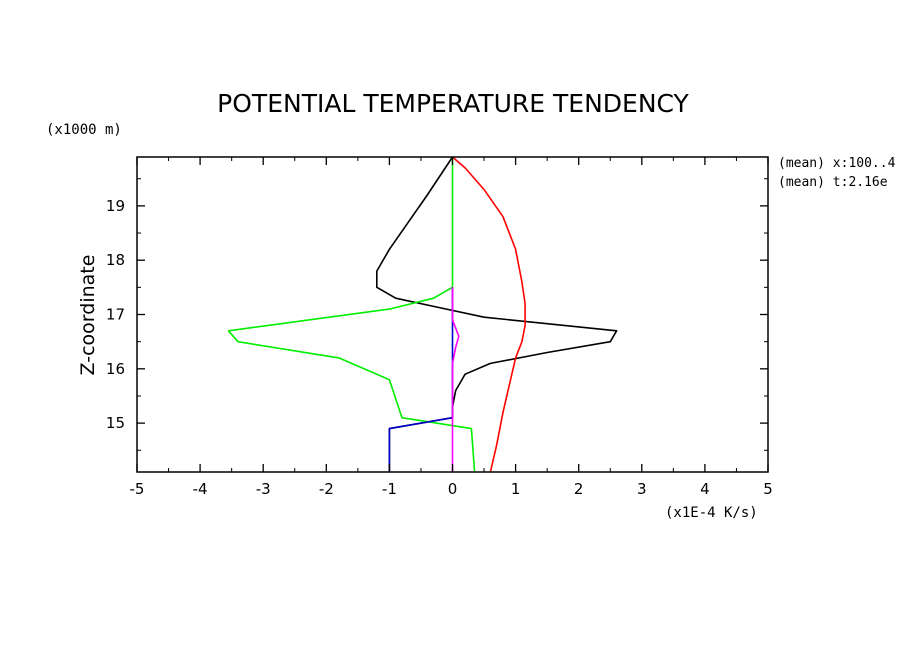 The width and height of the screenshot is (904, 654). I want to click on x-tick-label: 5, so click(768, 489).